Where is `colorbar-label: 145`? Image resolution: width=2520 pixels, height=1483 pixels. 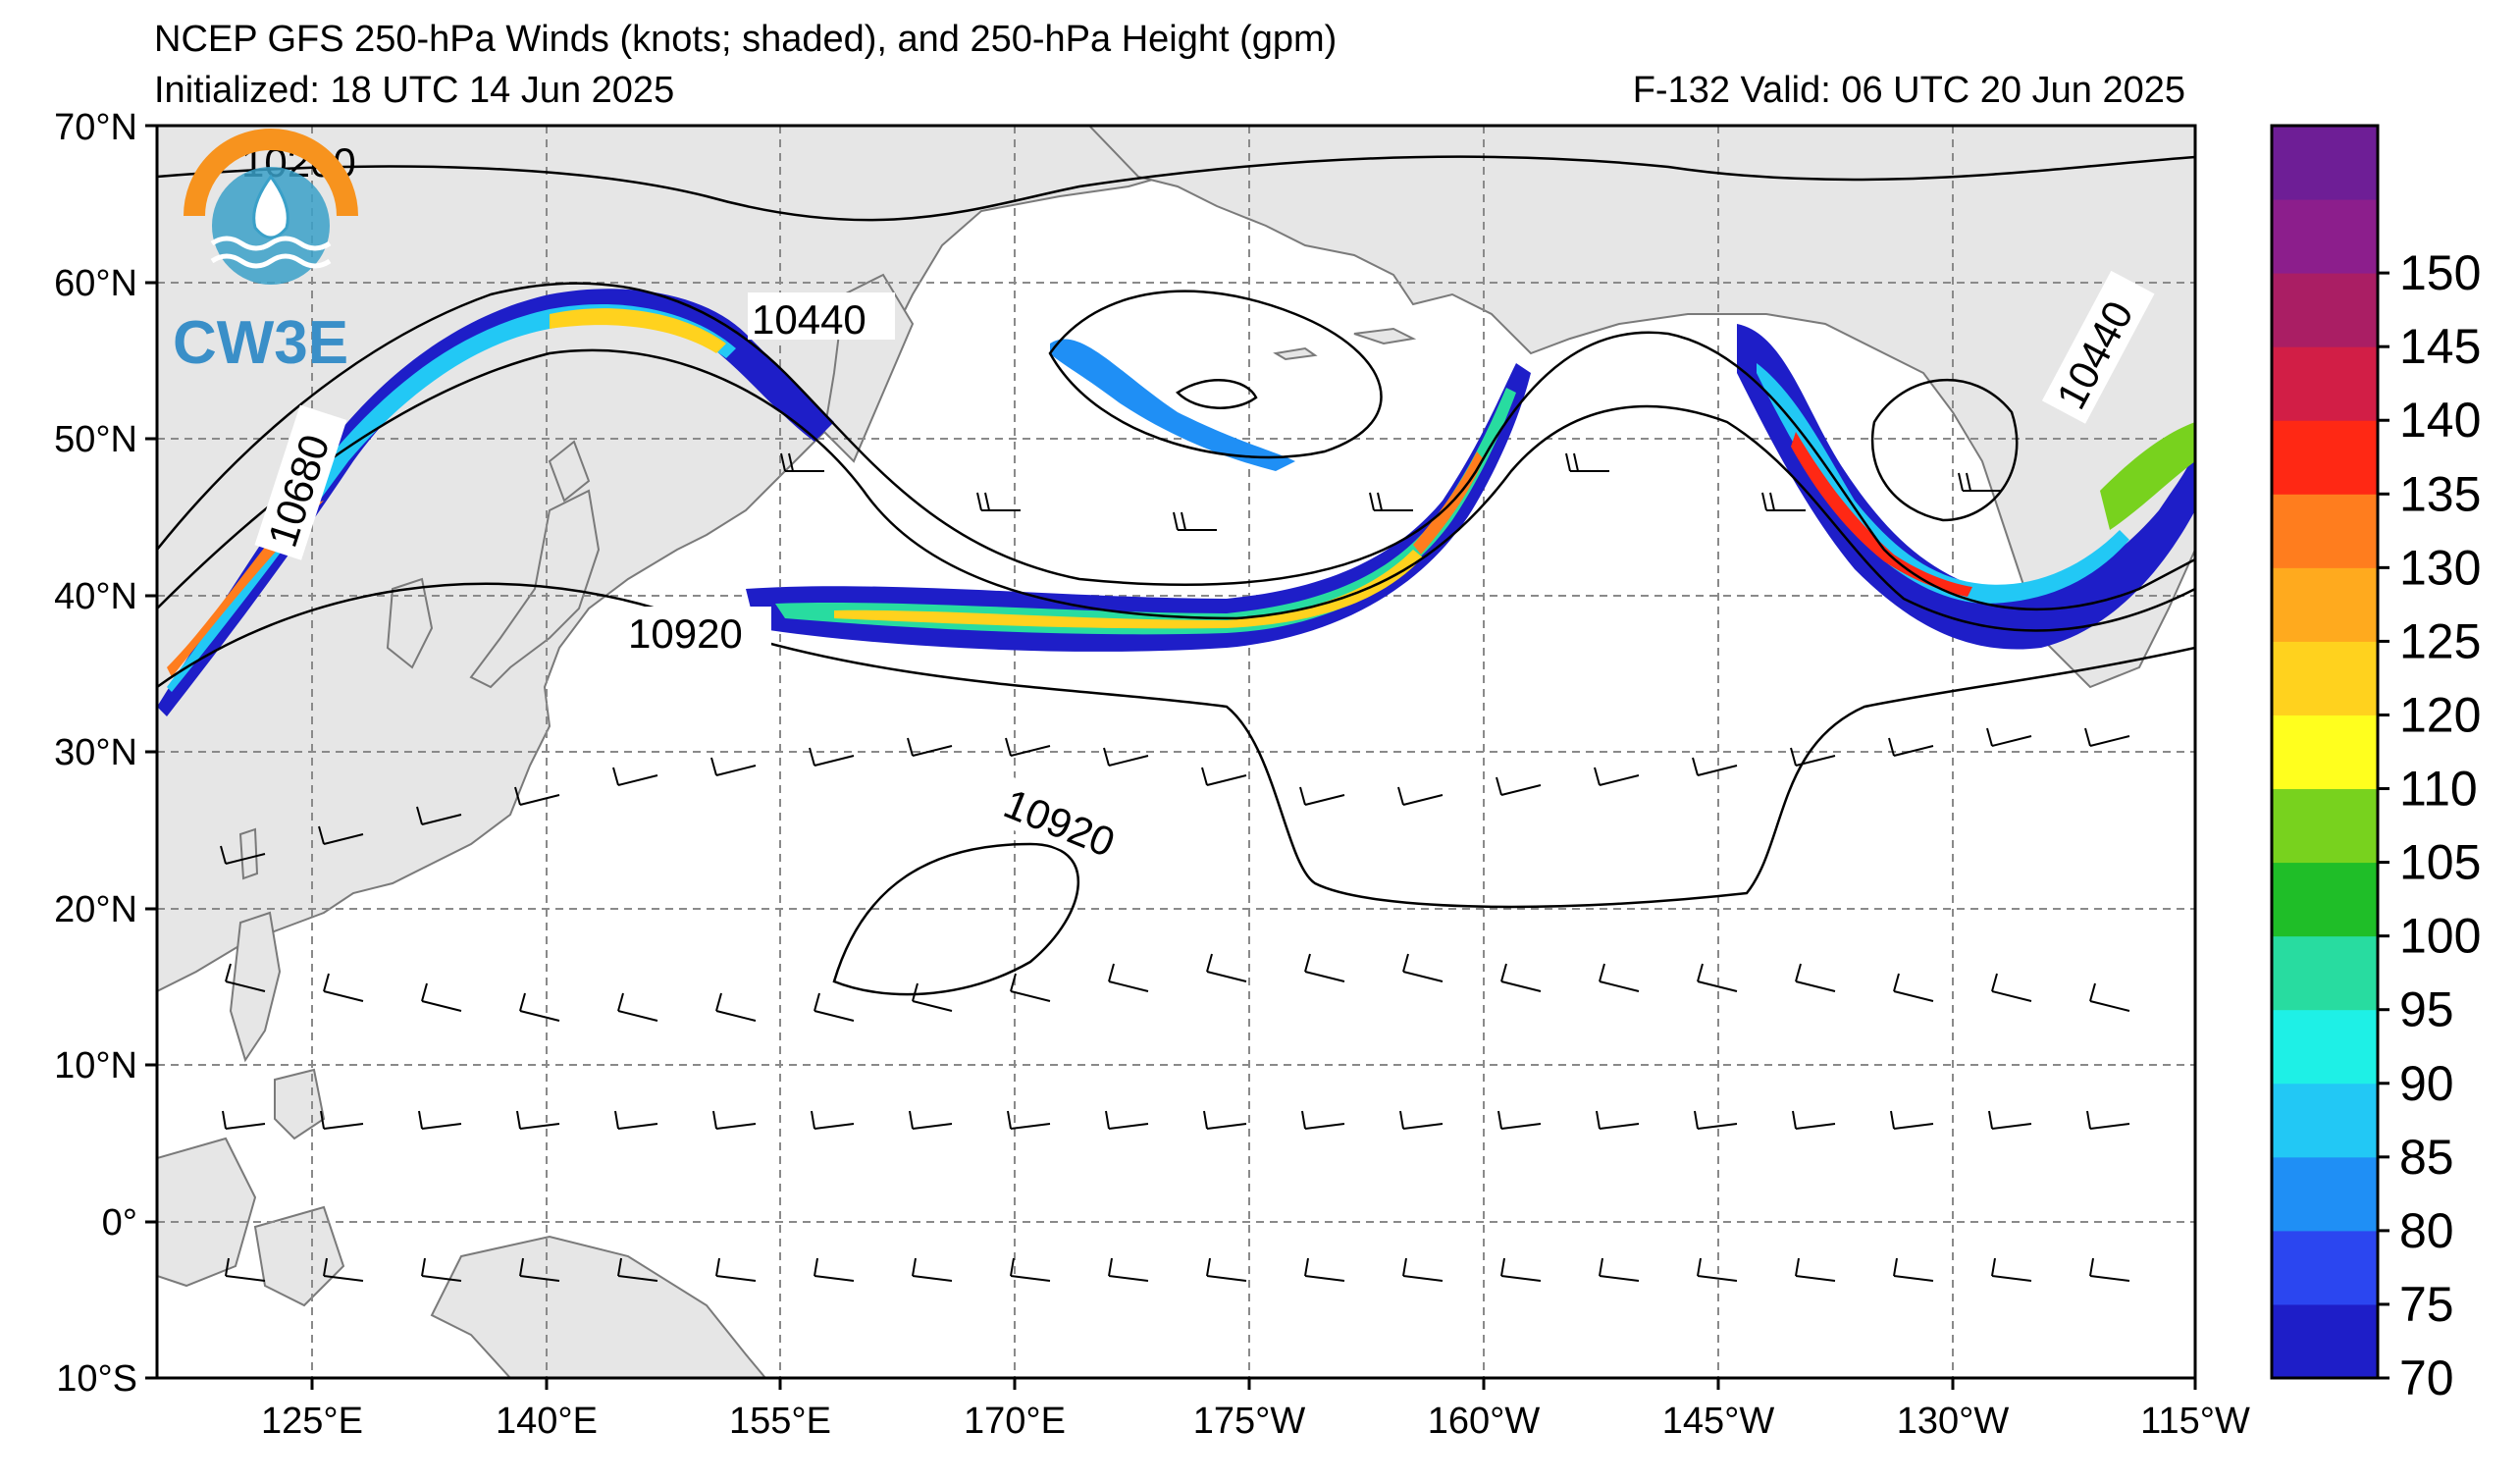 colorbar-label: 145 is located at coordinates (2440, 346).